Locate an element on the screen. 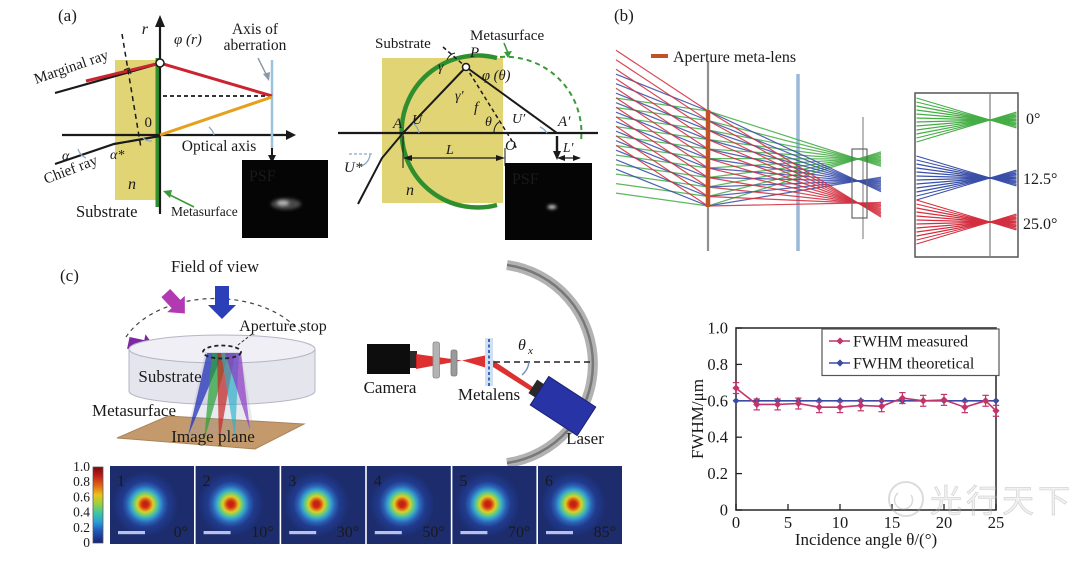 The height and width of the screenshot is (564, 1080). gamma-label: γ is located at coordinates (441, 67).